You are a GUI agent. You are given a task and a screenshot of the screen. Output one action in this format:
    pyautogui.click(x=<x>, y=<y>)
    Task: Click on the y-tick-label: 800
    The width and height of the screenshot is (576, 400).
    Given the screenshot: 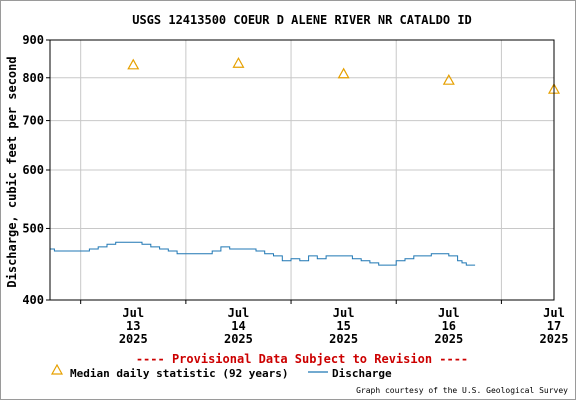 What is the action you would take?
    pyautogui.click(x=33, y=78)
    